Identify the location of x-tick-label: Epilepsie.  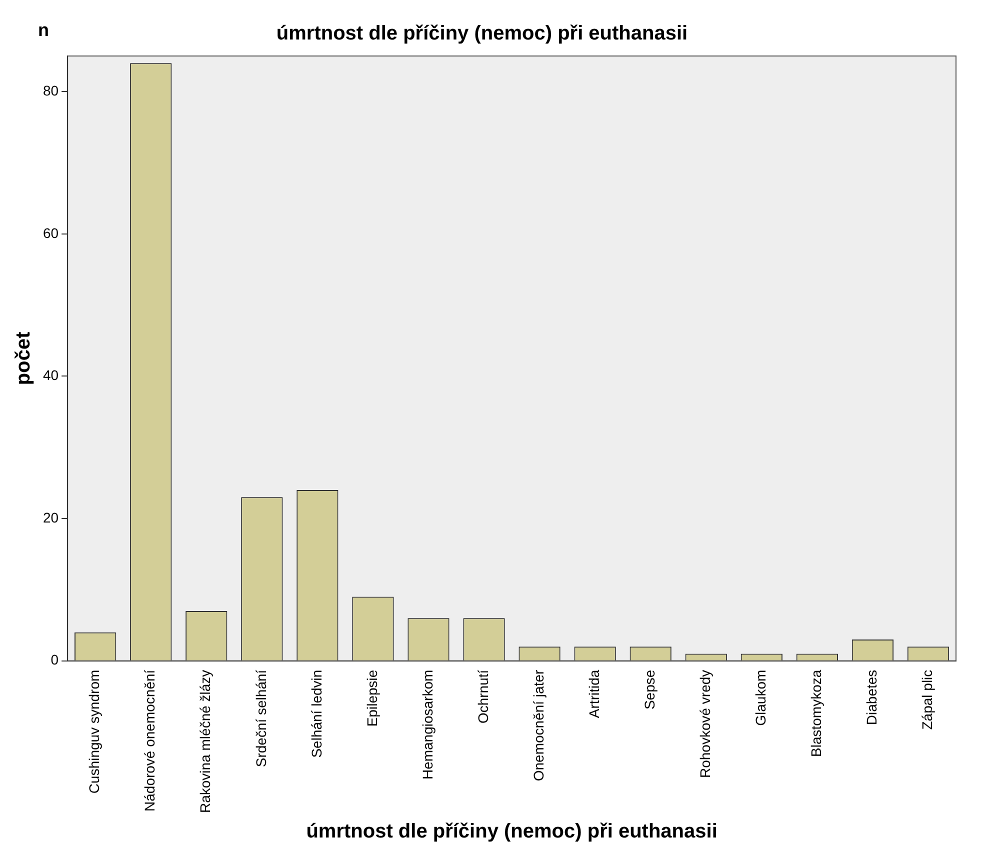
(372, 698).